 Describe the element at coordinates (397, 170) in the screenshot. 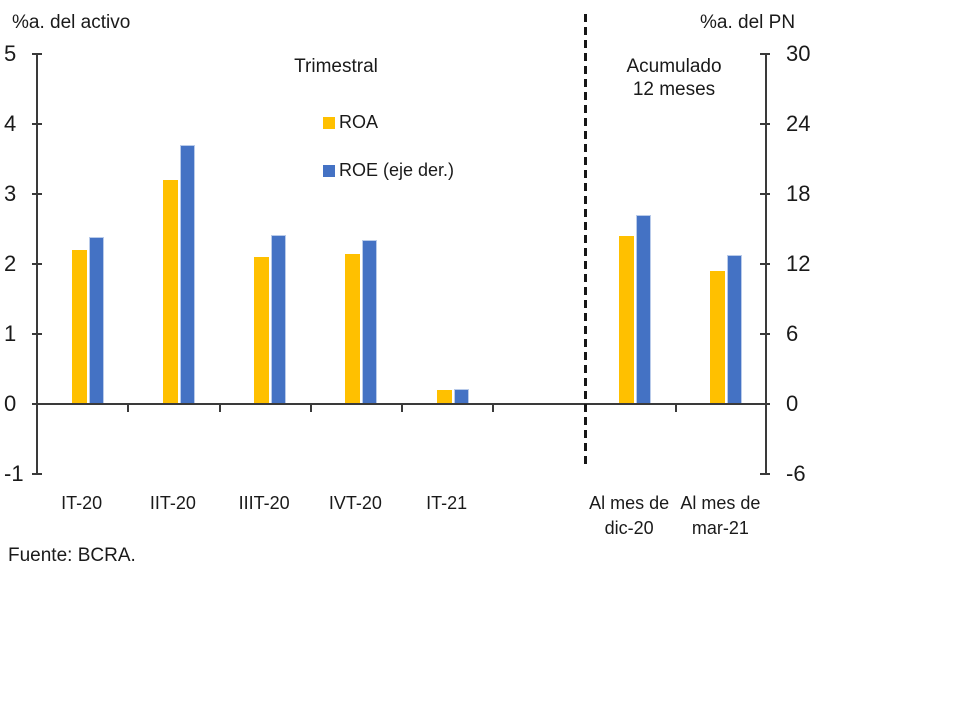

I see `legend-label-roe: ROE (eje der.)` at that location.